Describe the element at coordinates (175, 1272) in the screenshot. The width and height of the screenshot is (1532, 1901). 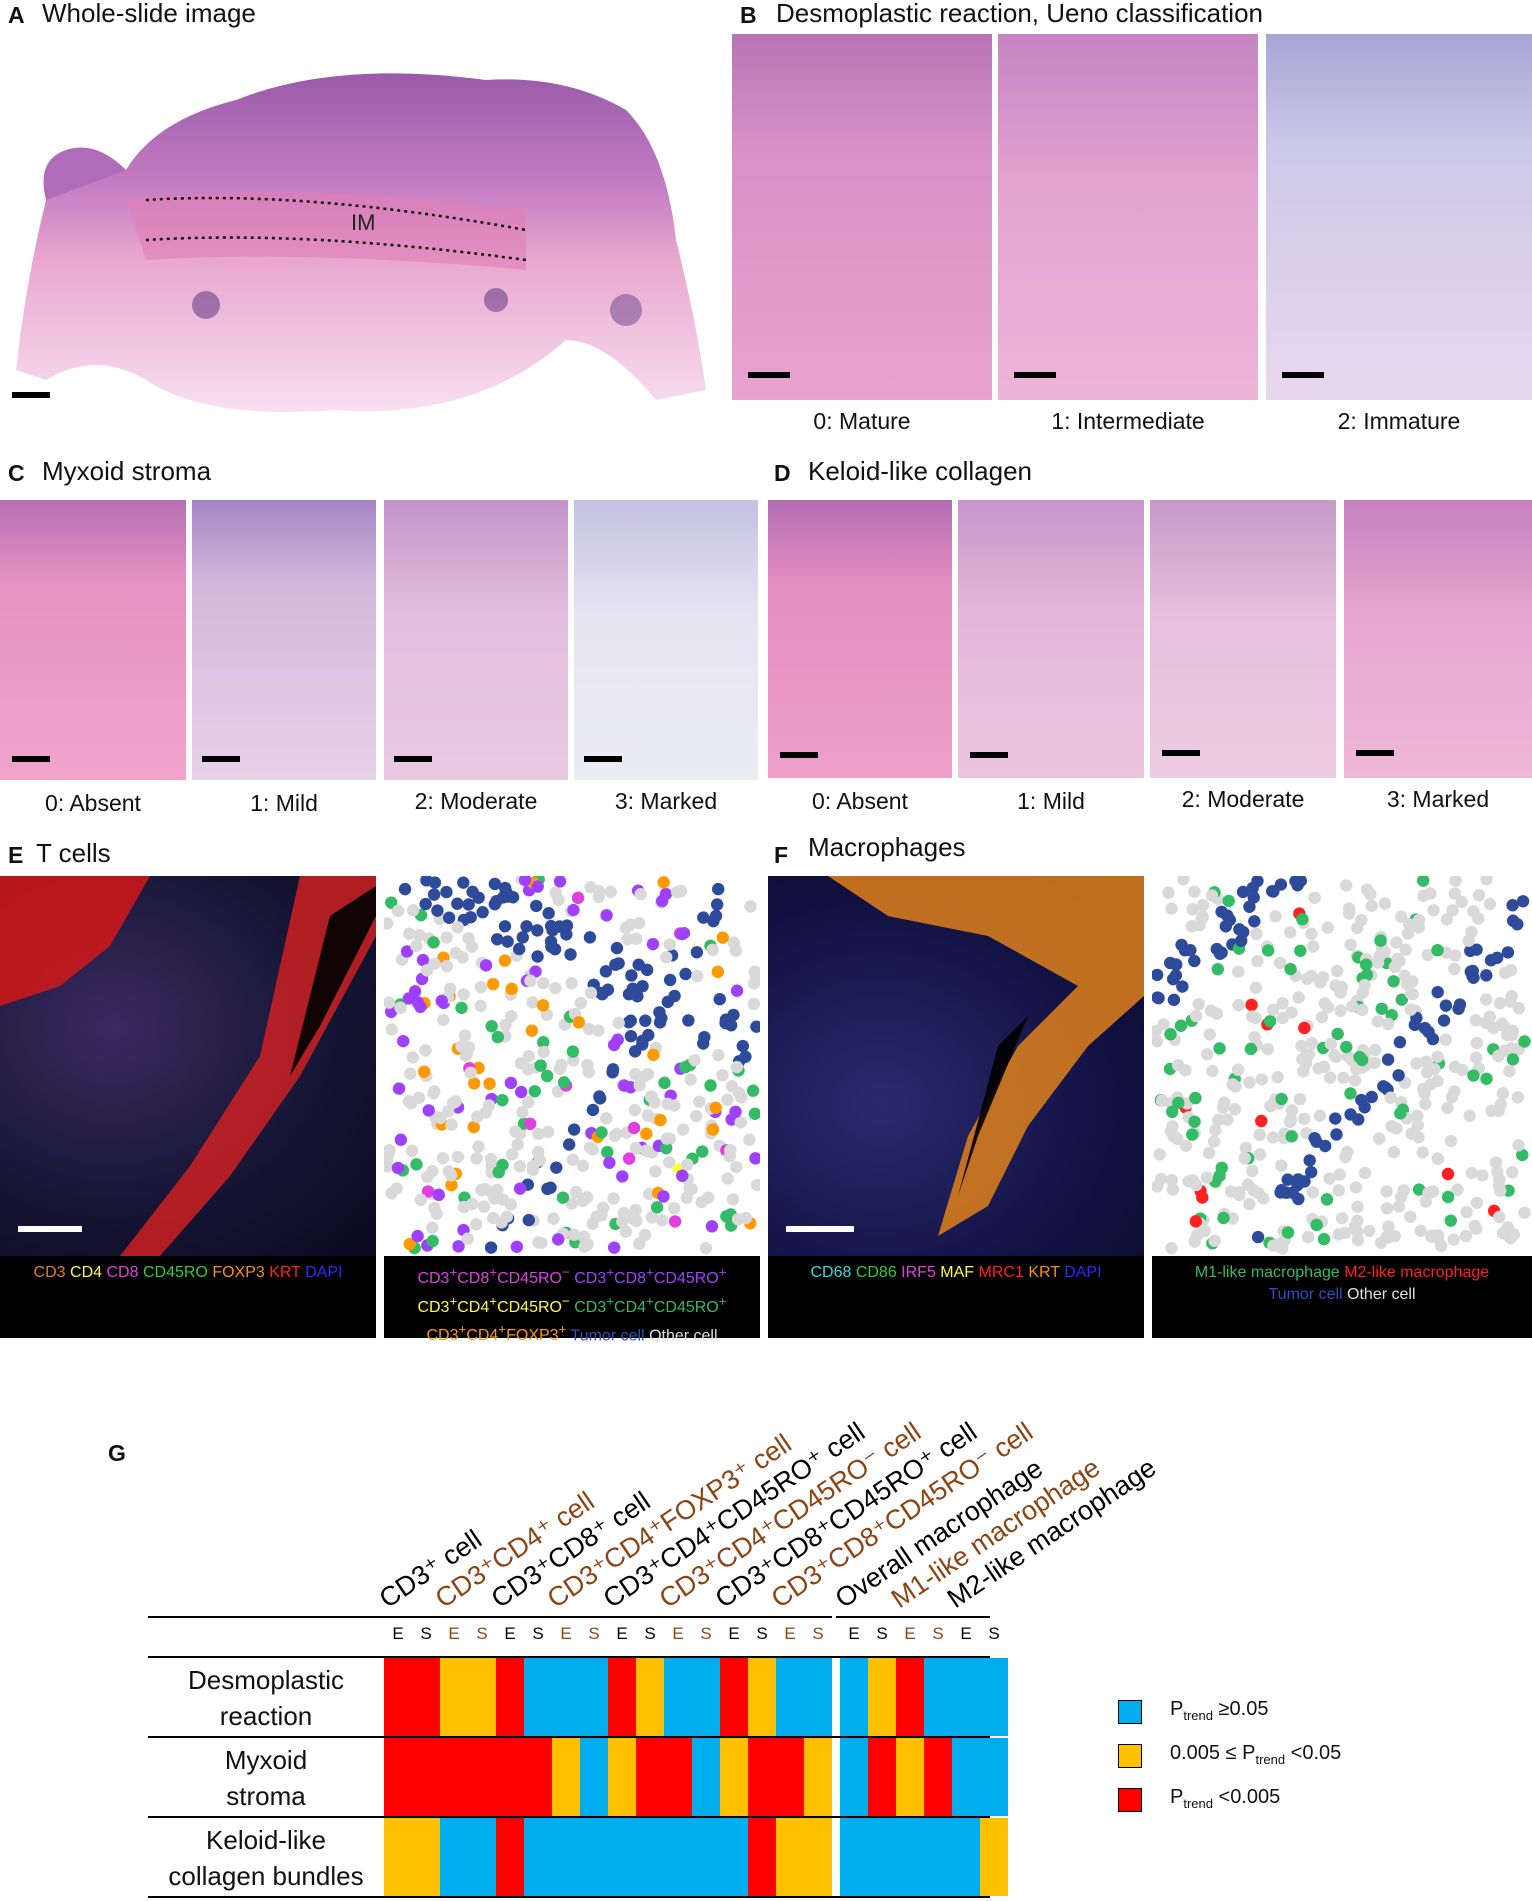
I see `legend-entry: CD45RO` at that location.